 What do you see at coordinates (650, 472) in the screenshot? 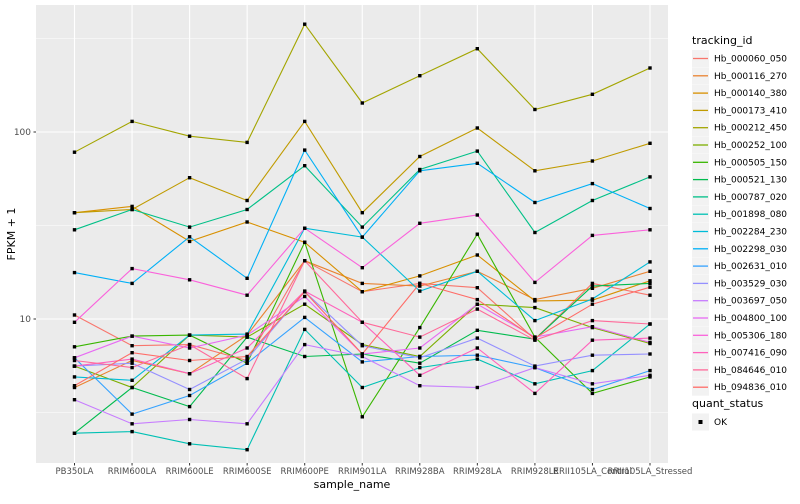
I see `x-tick-label: RRII105LA_Stressed` at bounding box center [650, 472].